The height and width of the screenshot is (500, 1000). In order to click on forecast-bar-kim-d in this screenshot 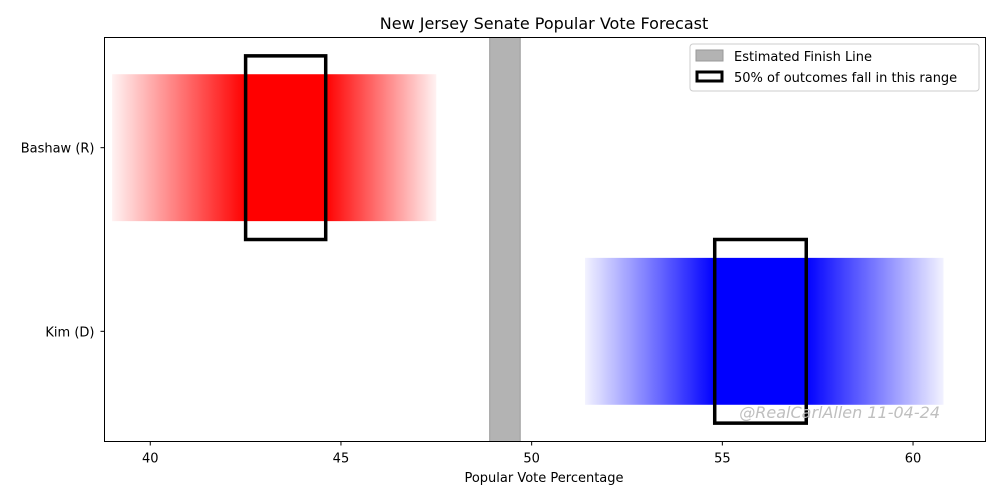, I will do `click(764, 331)`.